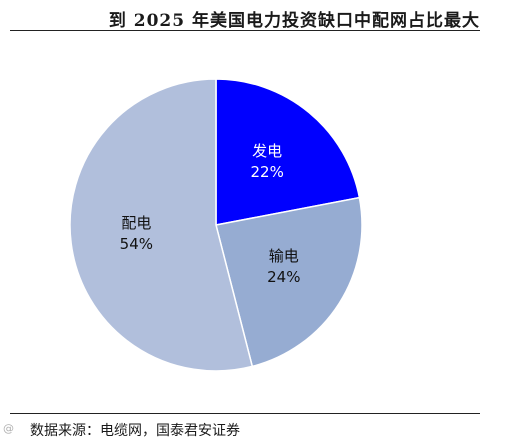 Image resolution: width=518 pixels, height=443 pixels. Describe the element at coordinates (267, 172) in the screenshot. I see `slice-value-label: 22%` at that location.